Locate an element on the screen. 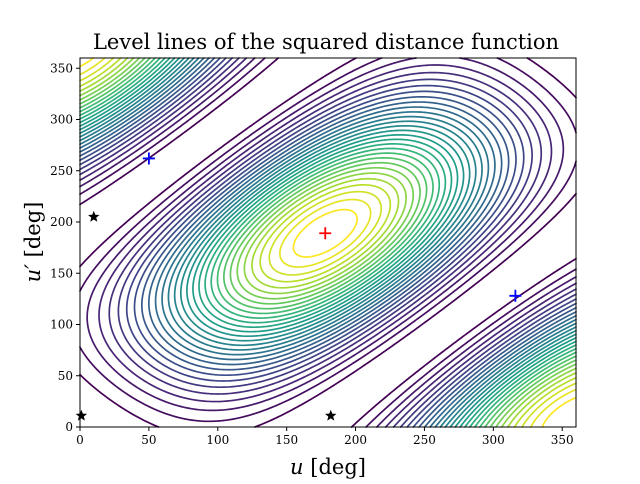  y-tick-label: 0 is located at coordinates (69, 427).